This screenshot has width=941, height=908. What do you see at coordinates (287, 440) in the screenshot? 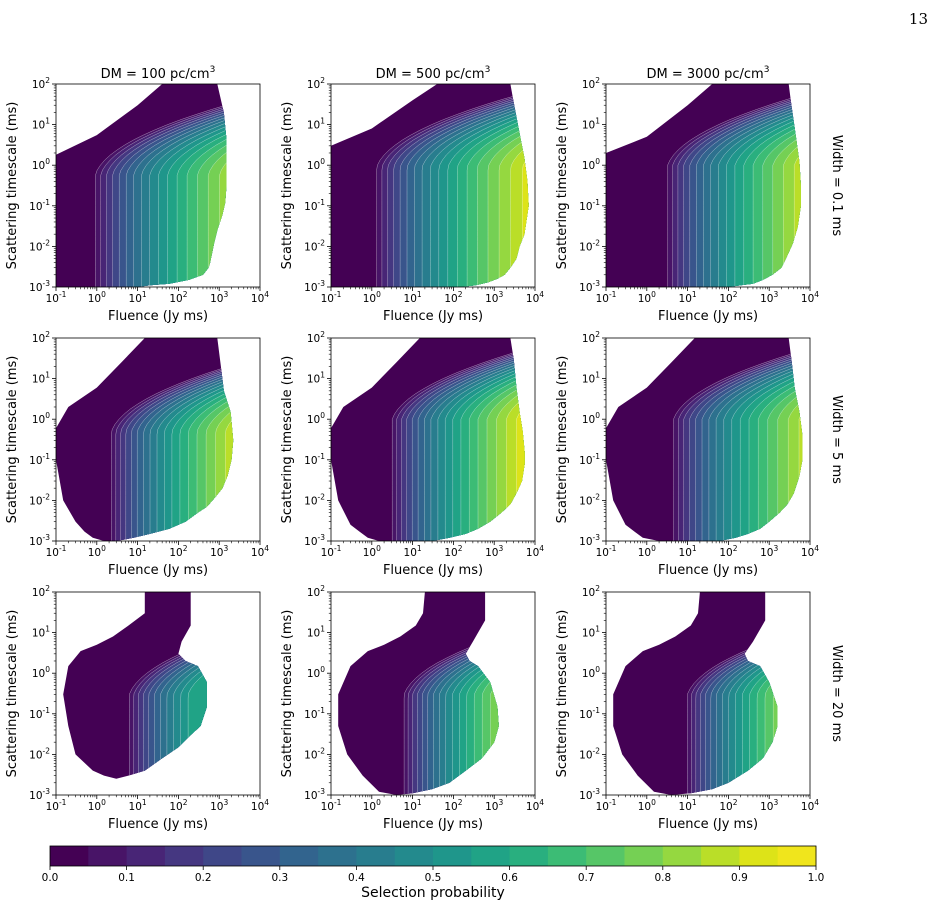
I see `y-axis-label: Scattering timescale (ms)` at bounding box center [287, 440].